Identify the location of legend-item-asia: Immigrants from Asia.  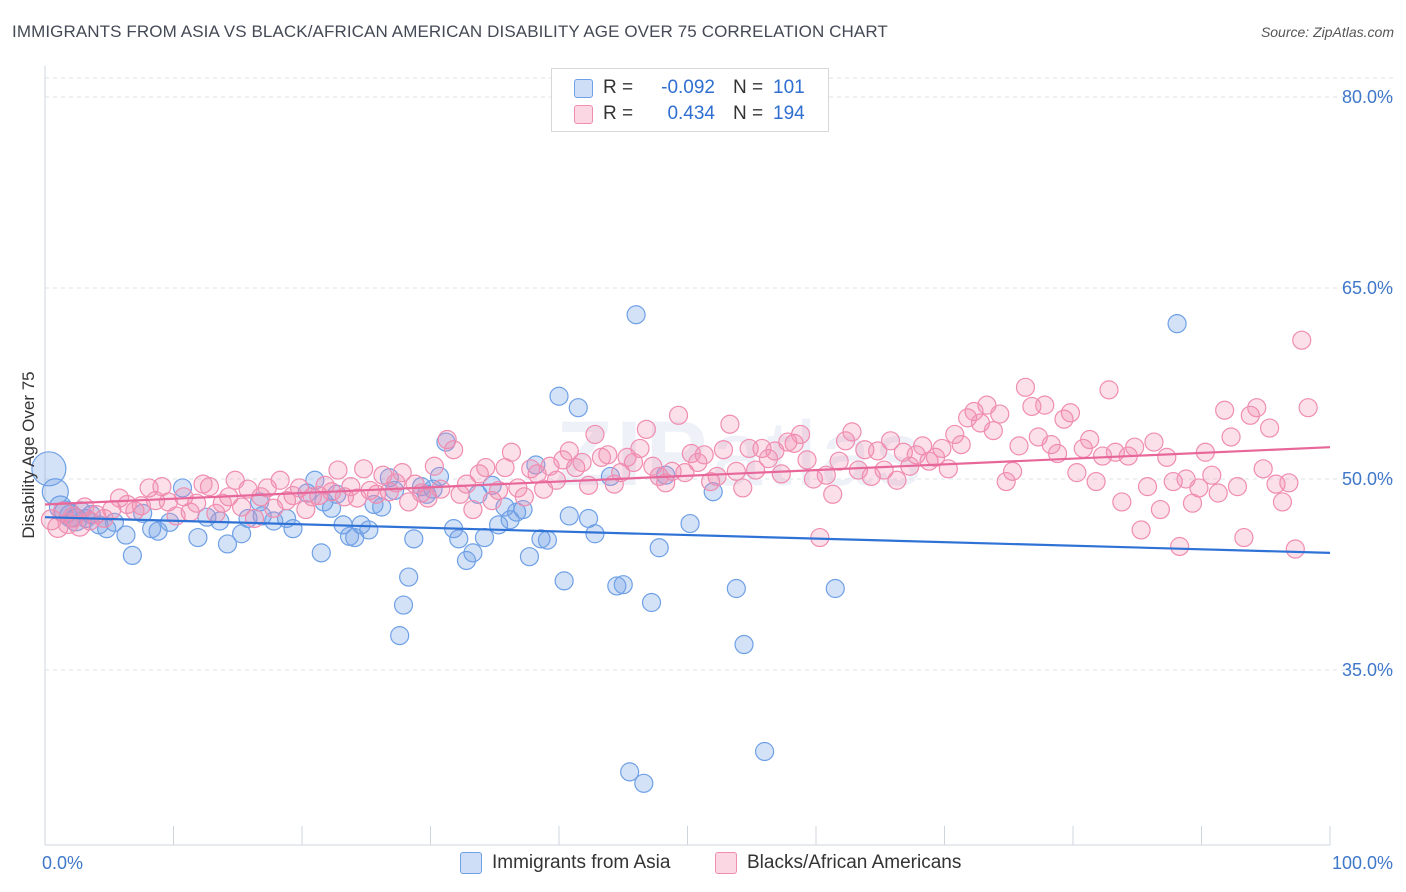
(565, 863).